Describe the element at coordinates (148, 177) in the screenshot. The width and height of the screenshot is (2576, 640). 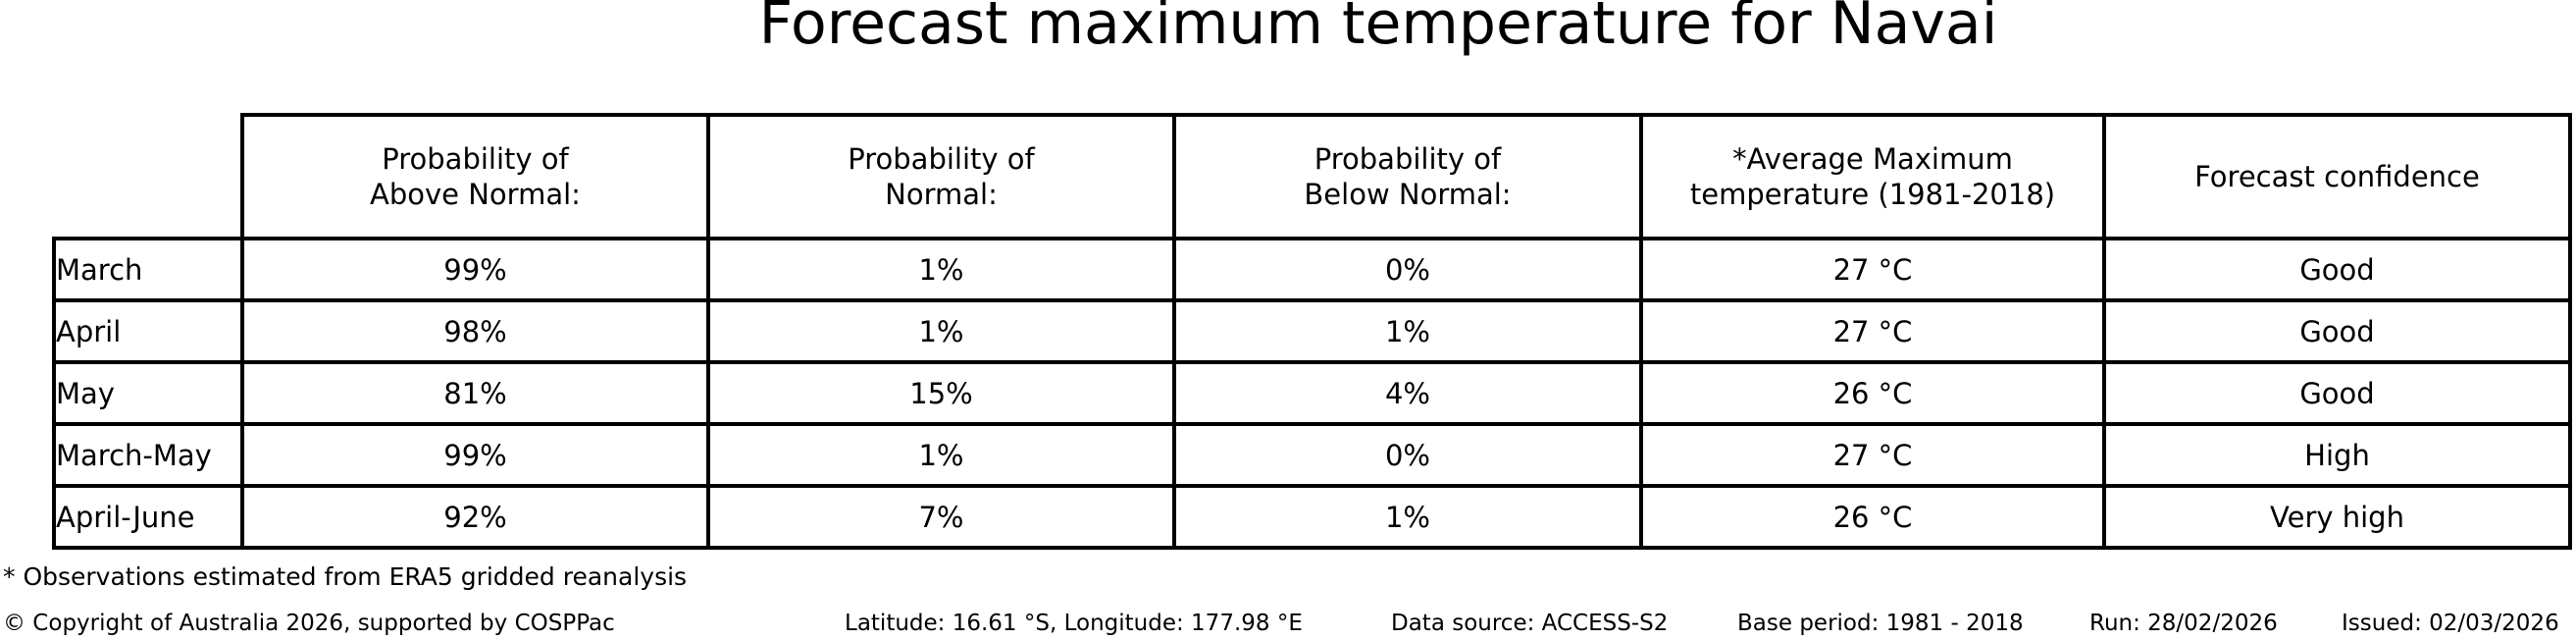
I see `table-corner-blank` at that location.